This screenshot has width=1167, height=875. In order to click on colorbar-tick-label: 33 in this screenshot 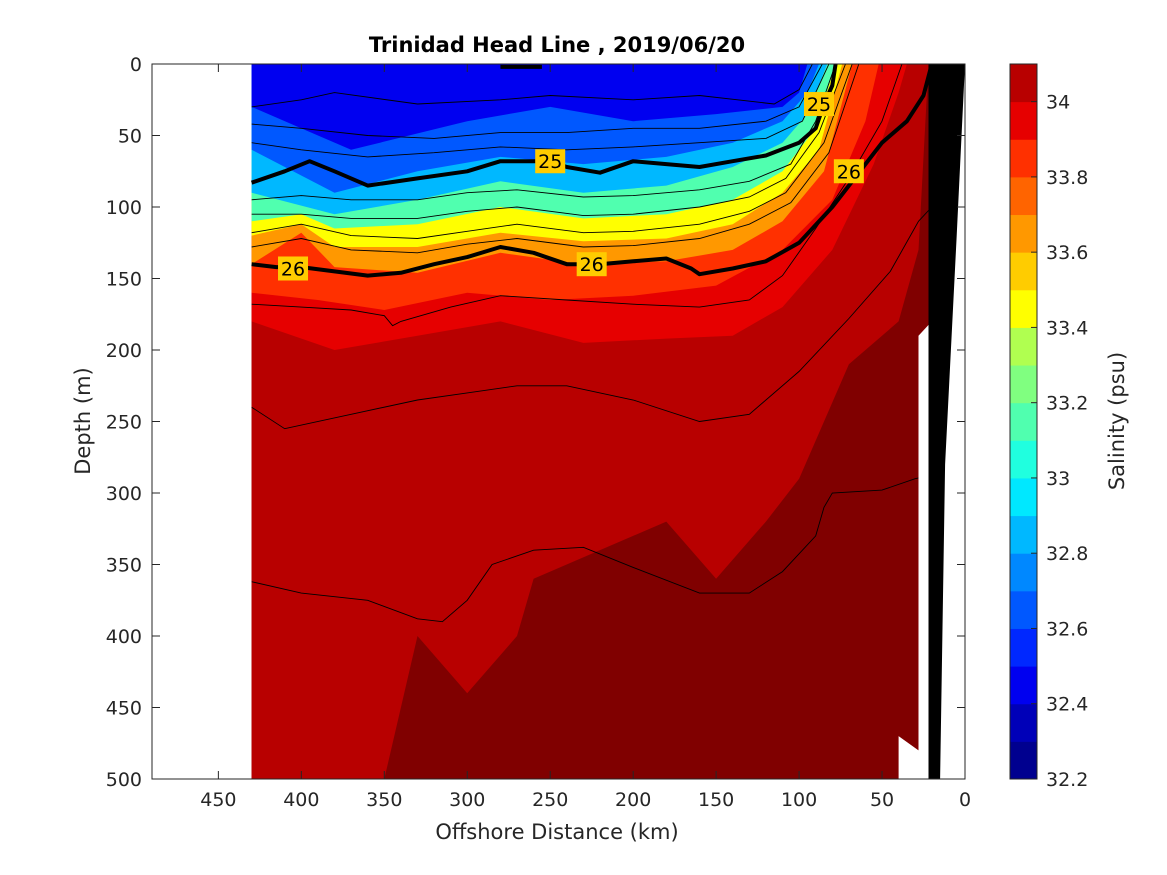, I will do `click(1058, 479)`.